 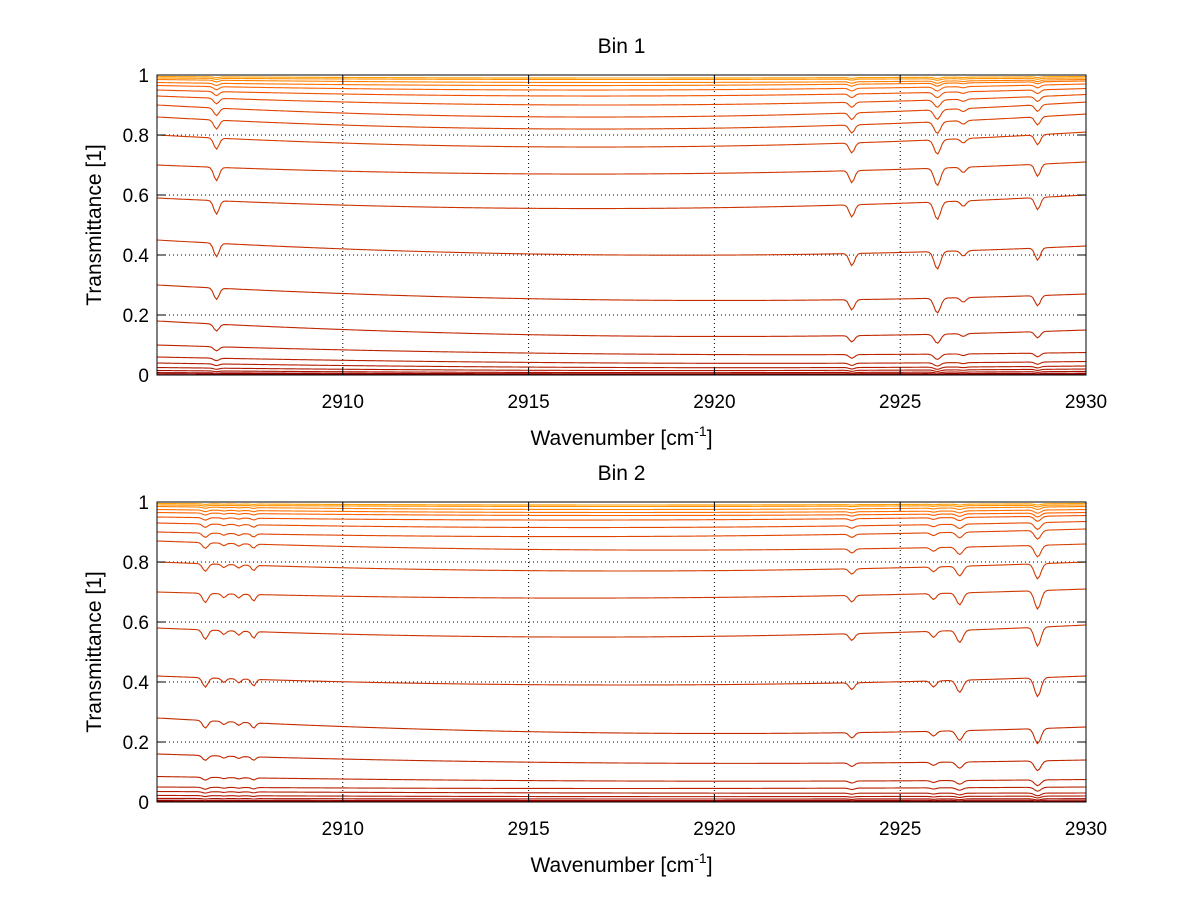 I want to click on chart-title: Bin 2, so click(x=622, y=473).